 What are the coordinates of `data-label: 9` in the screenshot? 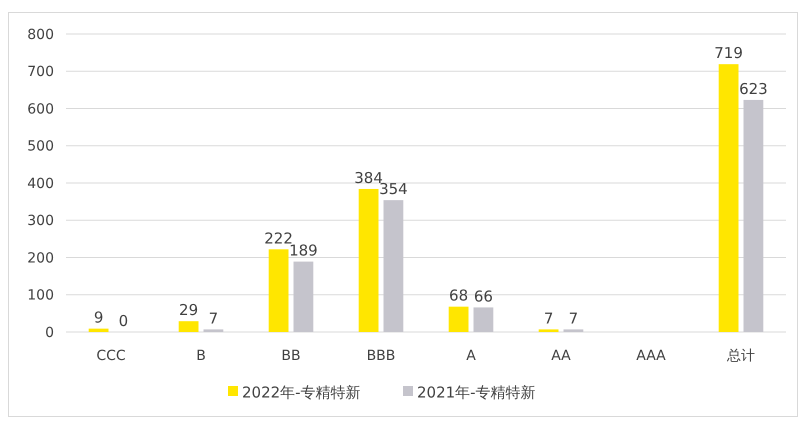 It's located at (99, 317).